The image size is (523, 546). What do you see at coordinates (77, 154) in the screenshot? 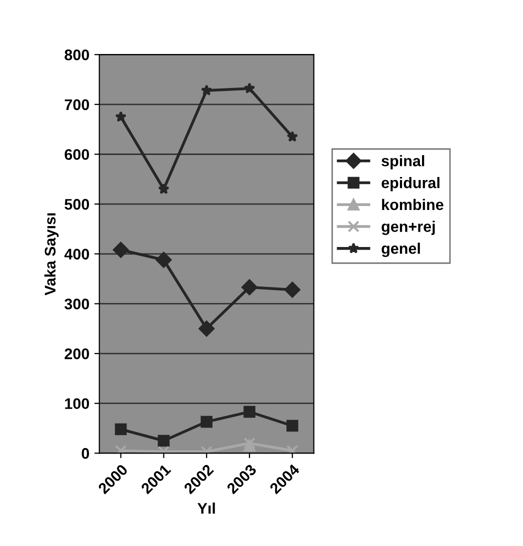
I see `y-tick-label: 600` at bounding box center [77, 154].